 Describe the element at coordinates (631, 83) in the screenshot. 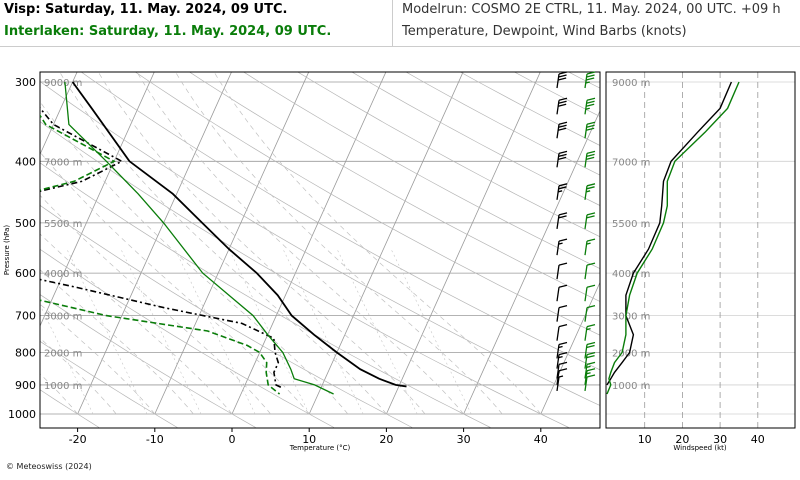

I see `wind-altitude-label: 9000 m` at that location.